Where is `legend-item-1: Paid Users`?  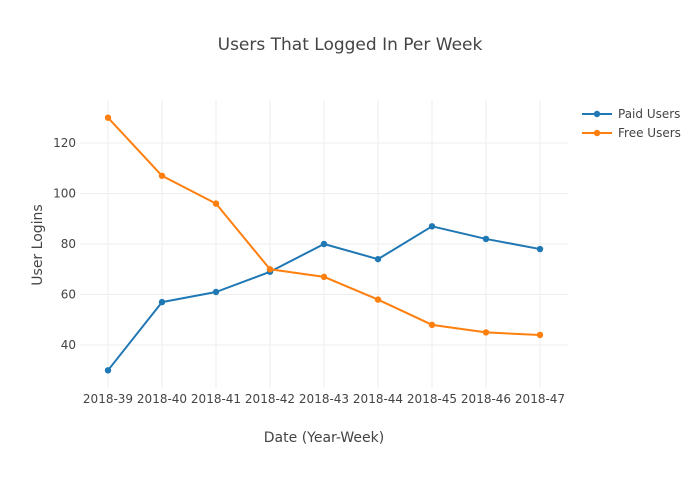
legend-item-1: Paid Users is located at coordinates (631, 114).